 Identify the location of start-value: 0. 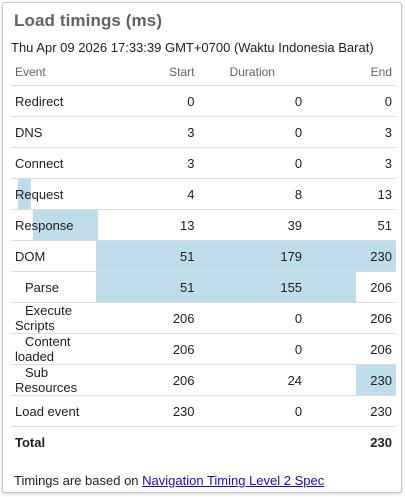
(155, 101).